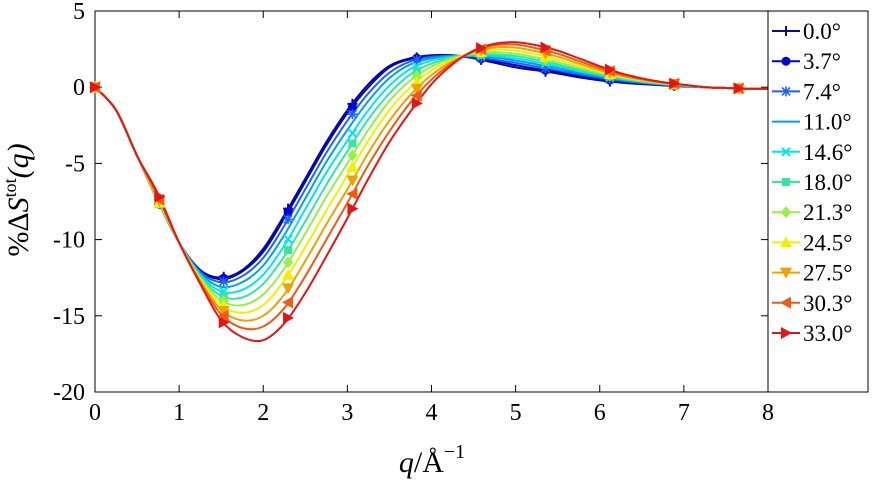 The height and width of the screenshot is (482, 873). Describe the element at coordinates (18, 244) in the screenshot. I see `y-axis-label-prefix: %` at that location.